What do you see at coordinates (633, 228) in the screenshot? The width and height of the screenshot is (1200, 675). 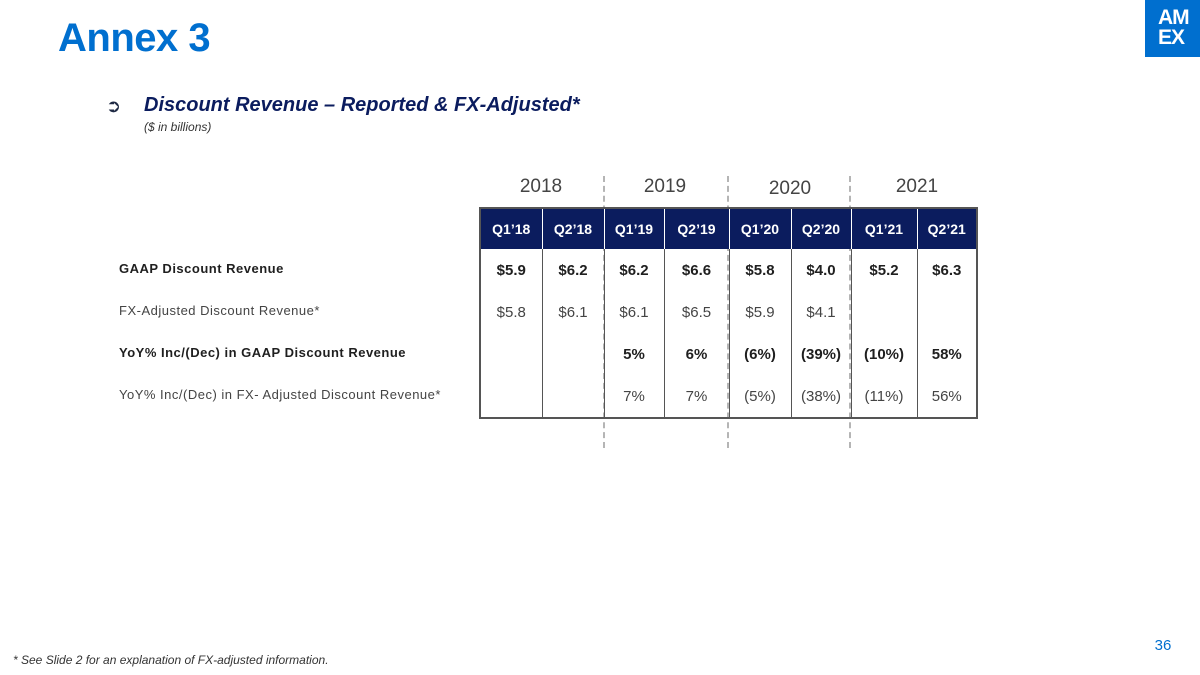 I see `column-header: Q1’19` at bounding box center [633, 228].